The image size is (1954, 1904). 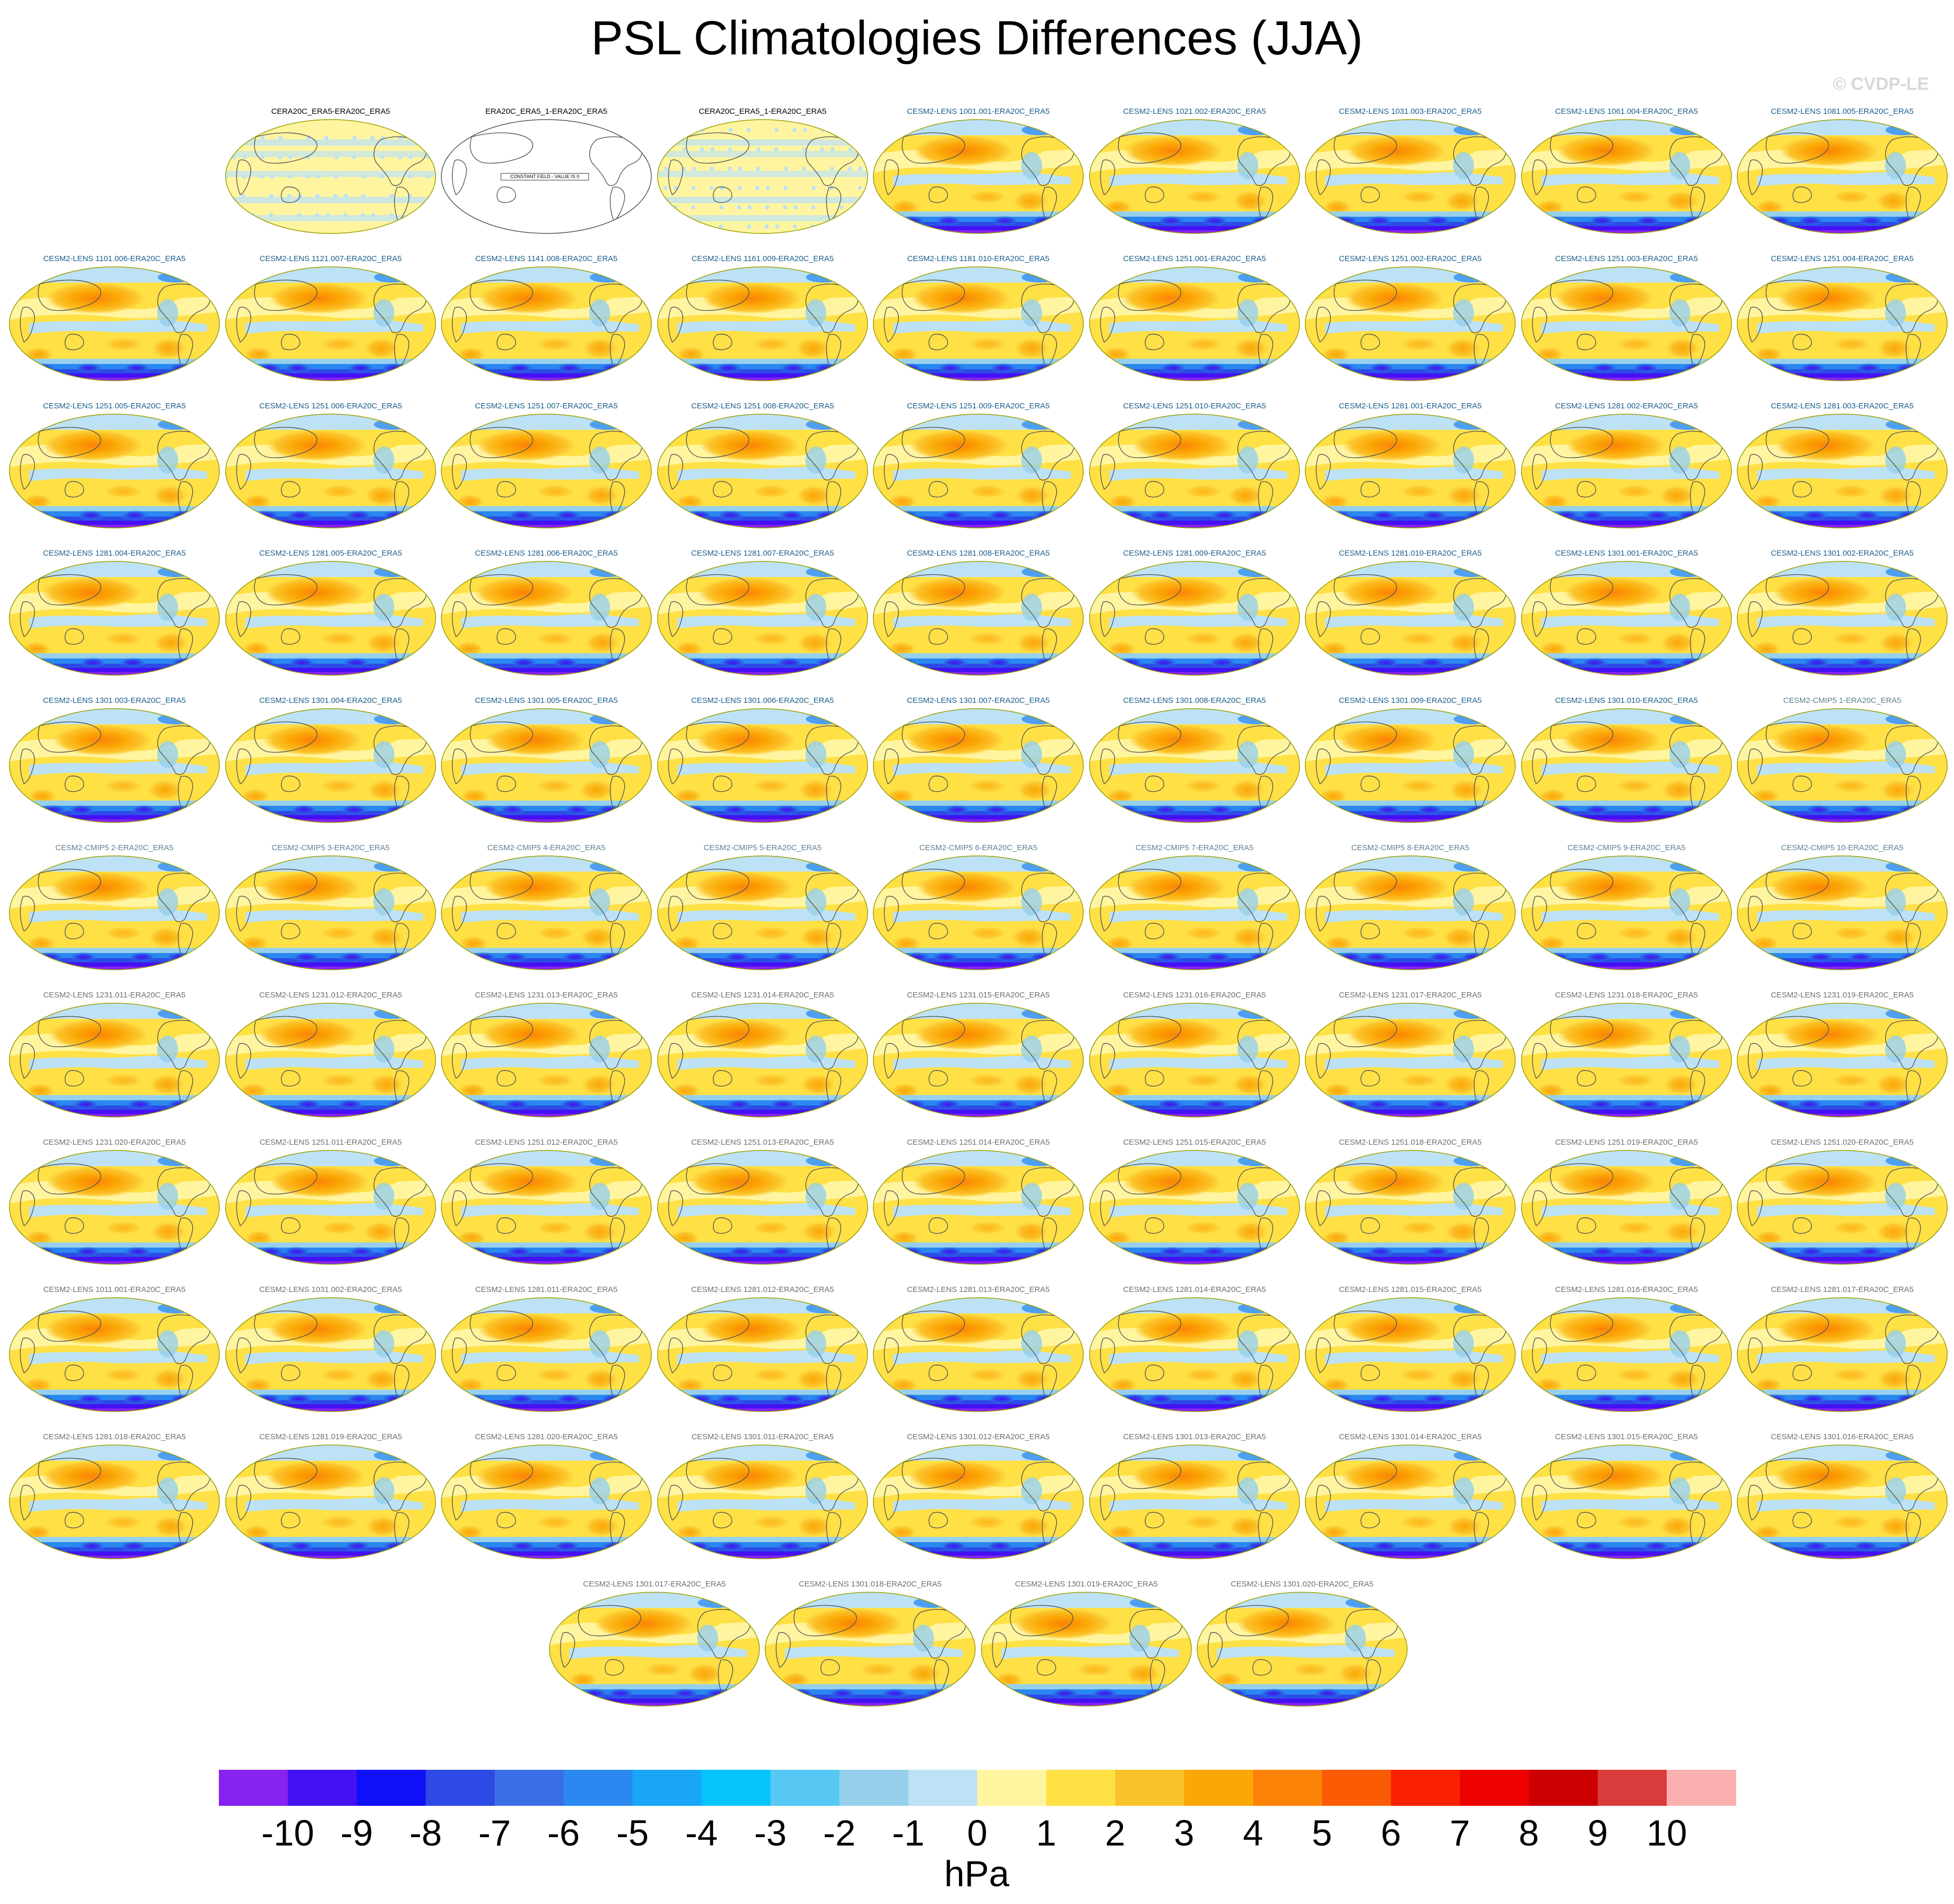 I want to click on map-panel: CESM2-LENS 1061.004-ERA20C_ERA5, so click(x=1626, y=171).